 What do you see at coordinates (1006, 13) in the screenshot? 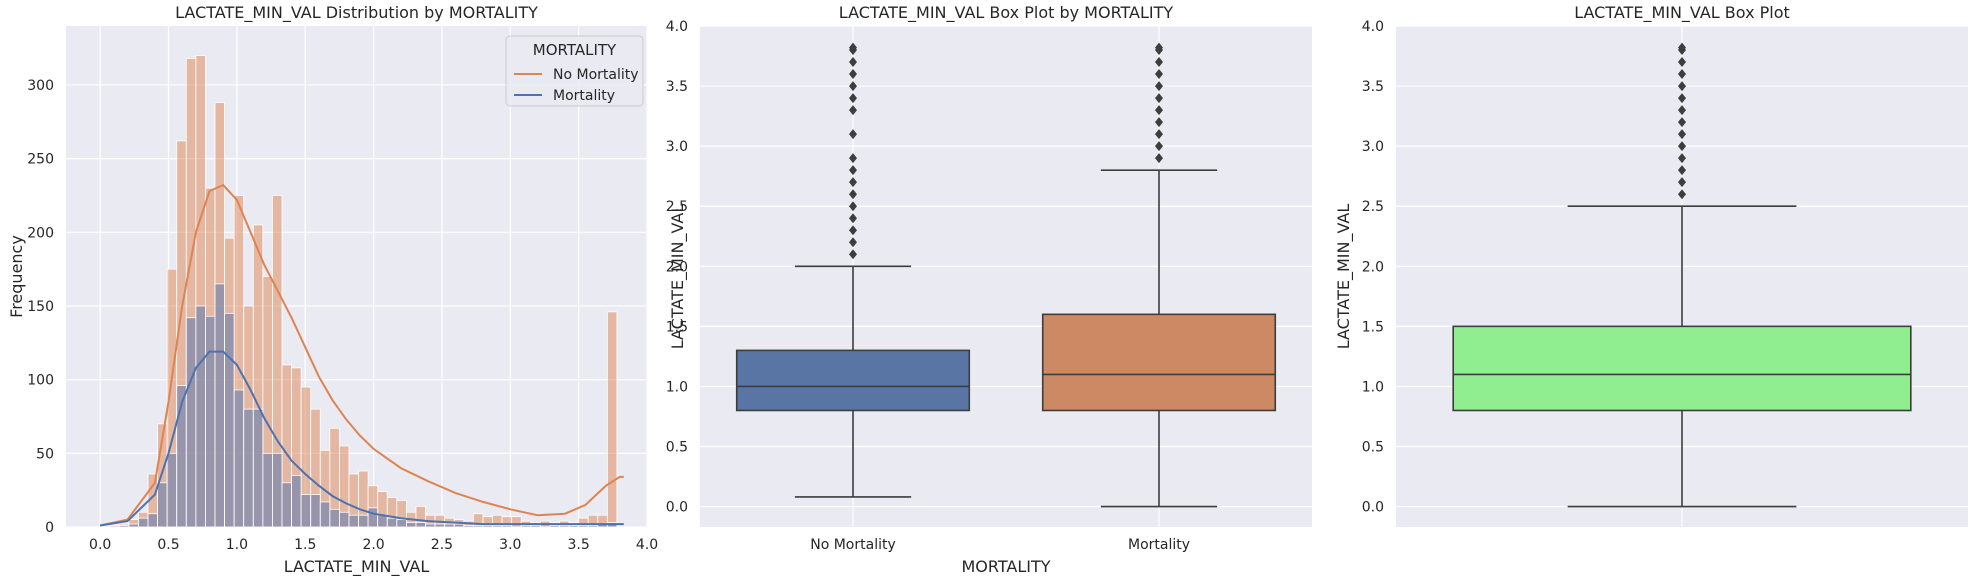
I see `grouped-box-title: LACTATE_MIN_VAL Box Plot by MORTALITY` at bounding box center [1006, 13].